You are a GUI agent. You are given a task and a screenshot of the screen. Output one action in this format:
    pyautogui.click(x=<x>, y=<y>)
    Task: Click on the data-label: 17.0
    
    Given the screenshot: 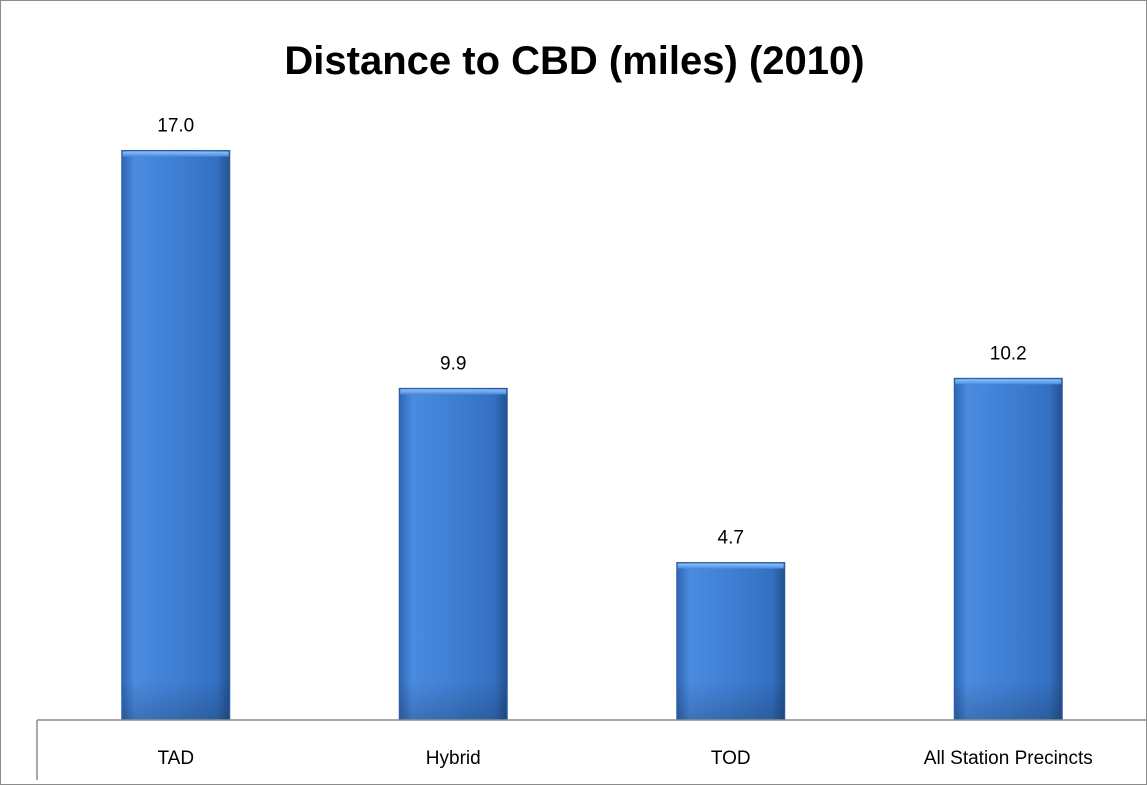 What is the action you would take?
    pyautogui.click(x=175, y=126)
    